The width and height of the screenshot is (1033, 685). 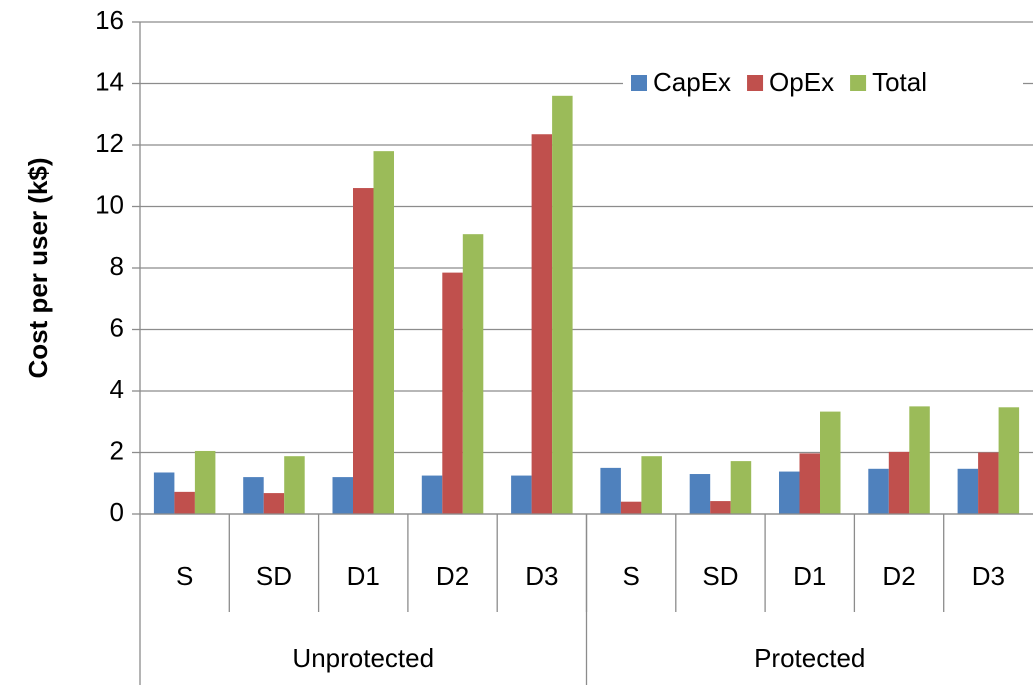 I want to click on y-tick-label: 0, so click(x=117, y=512).